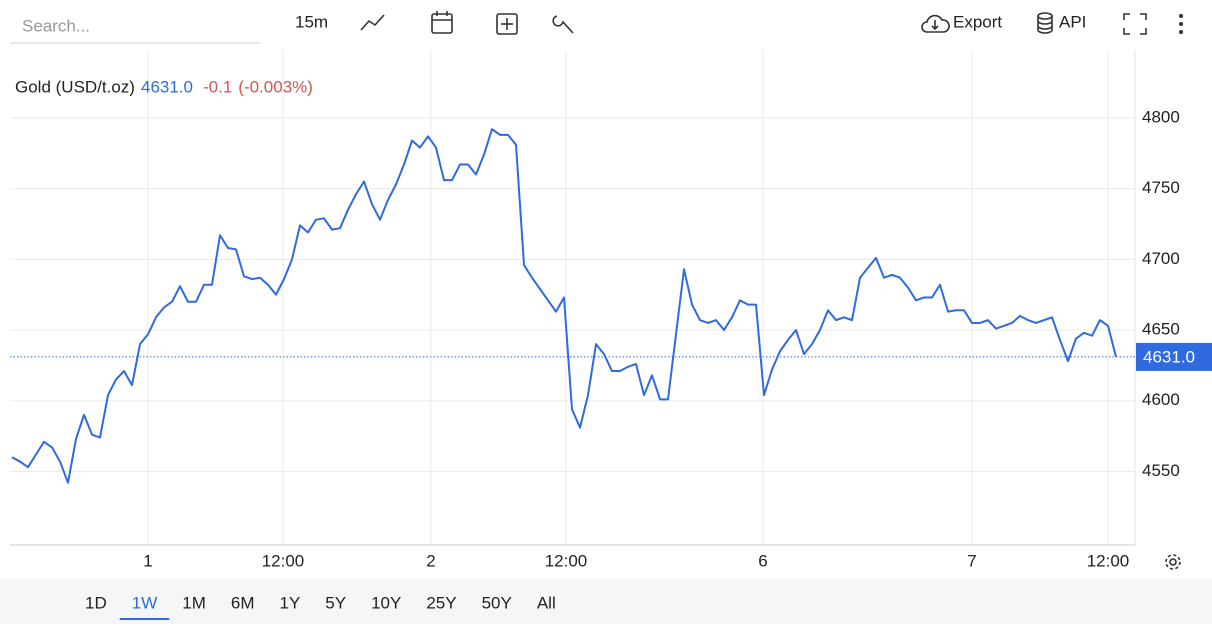 The width and height of the screenshot is (1212, 629). I want to click on x-tick-label: 6, so click(762, 560).